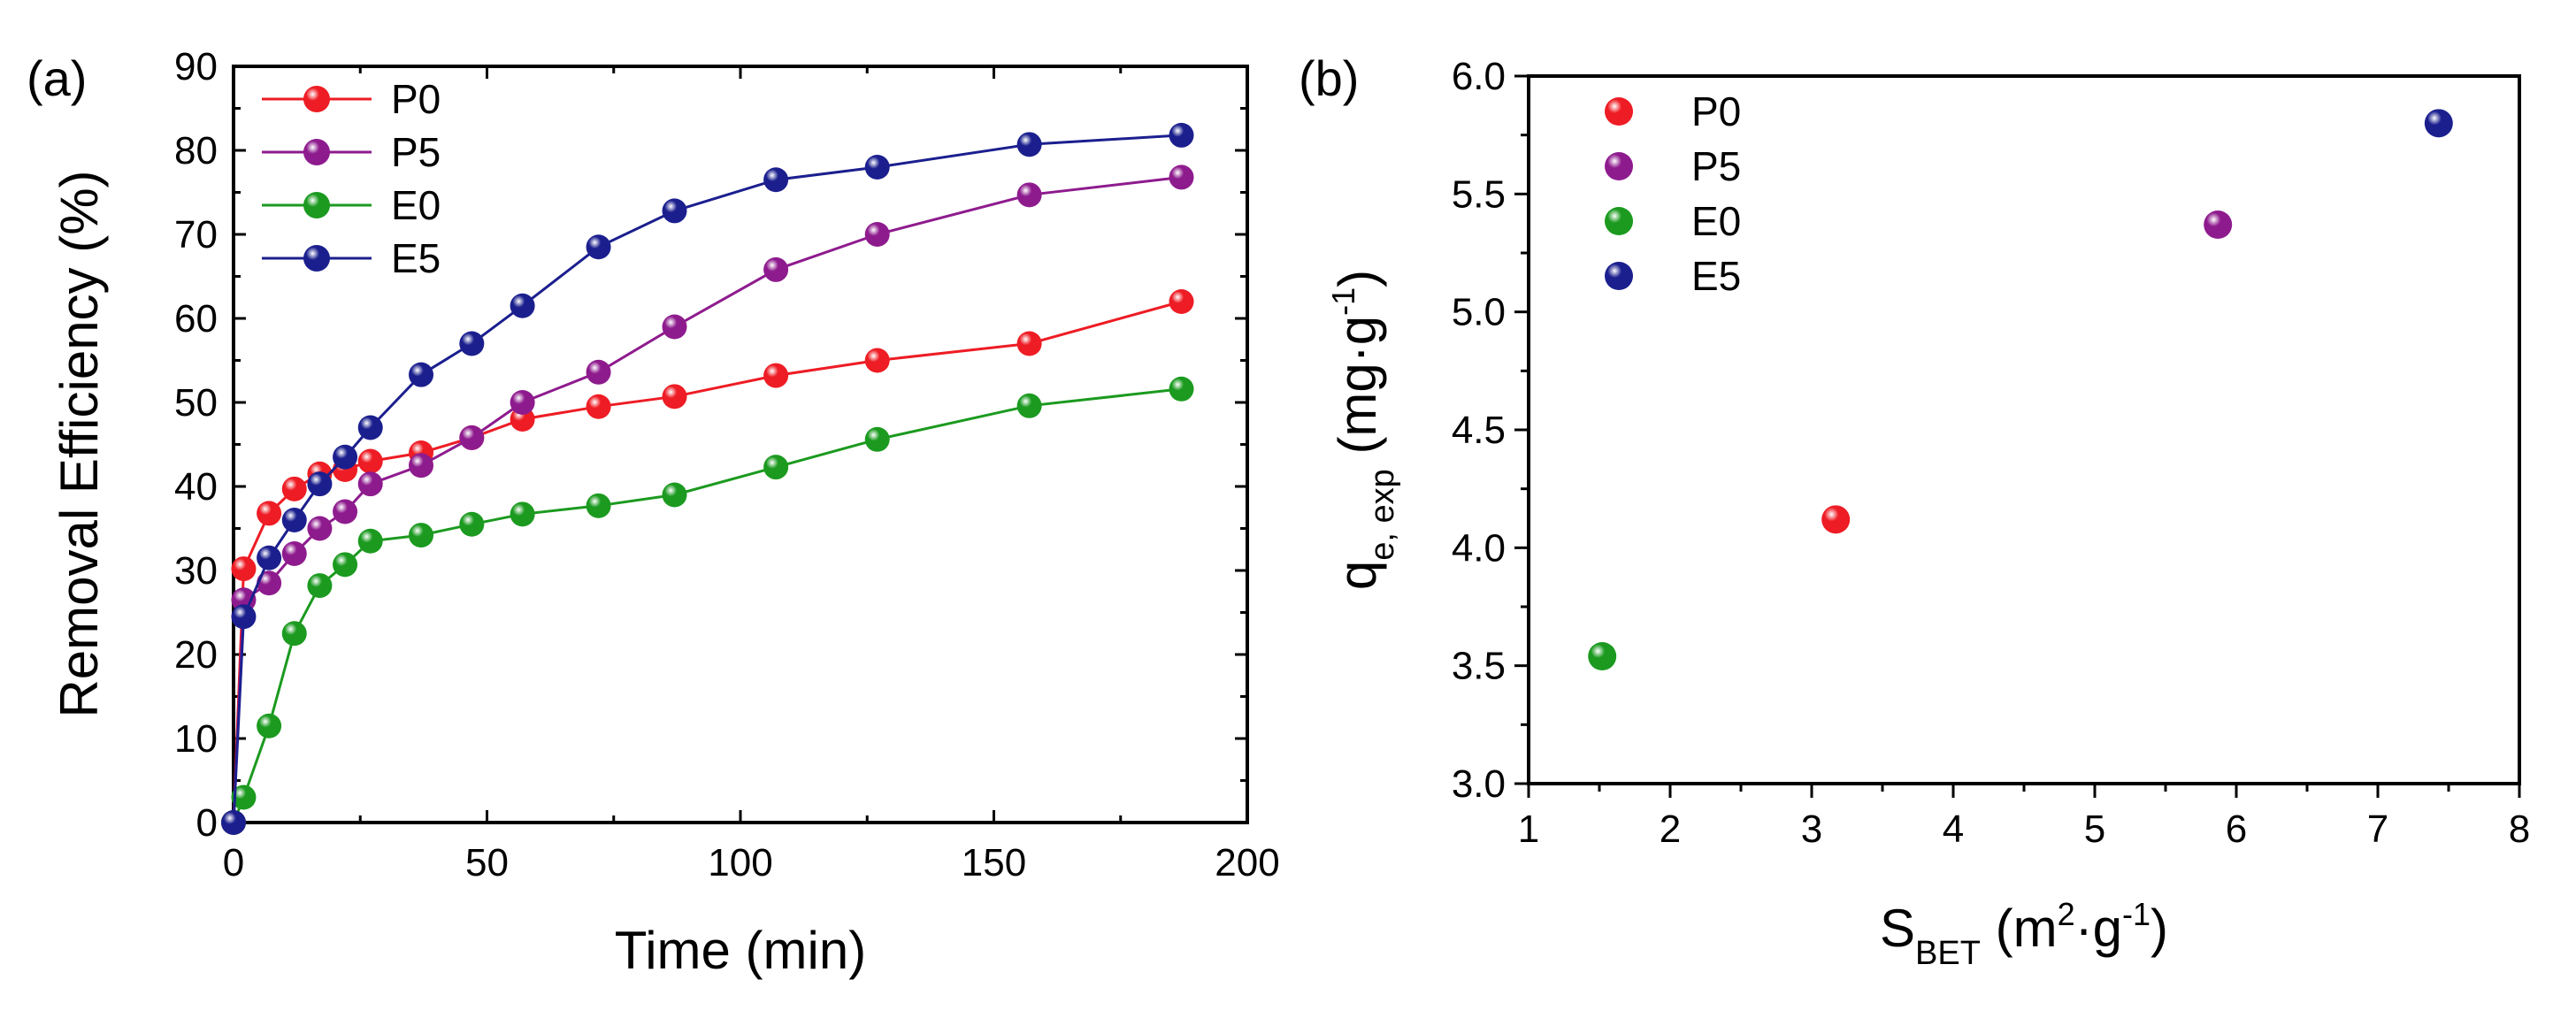 Image resolution: width=2576 pixels, height=1018 pixels. What do you see at coordinates (1479, 313) in the screenshot?
I see `b-y-tick-label: 5.0` at bounding box center [1479, 313].